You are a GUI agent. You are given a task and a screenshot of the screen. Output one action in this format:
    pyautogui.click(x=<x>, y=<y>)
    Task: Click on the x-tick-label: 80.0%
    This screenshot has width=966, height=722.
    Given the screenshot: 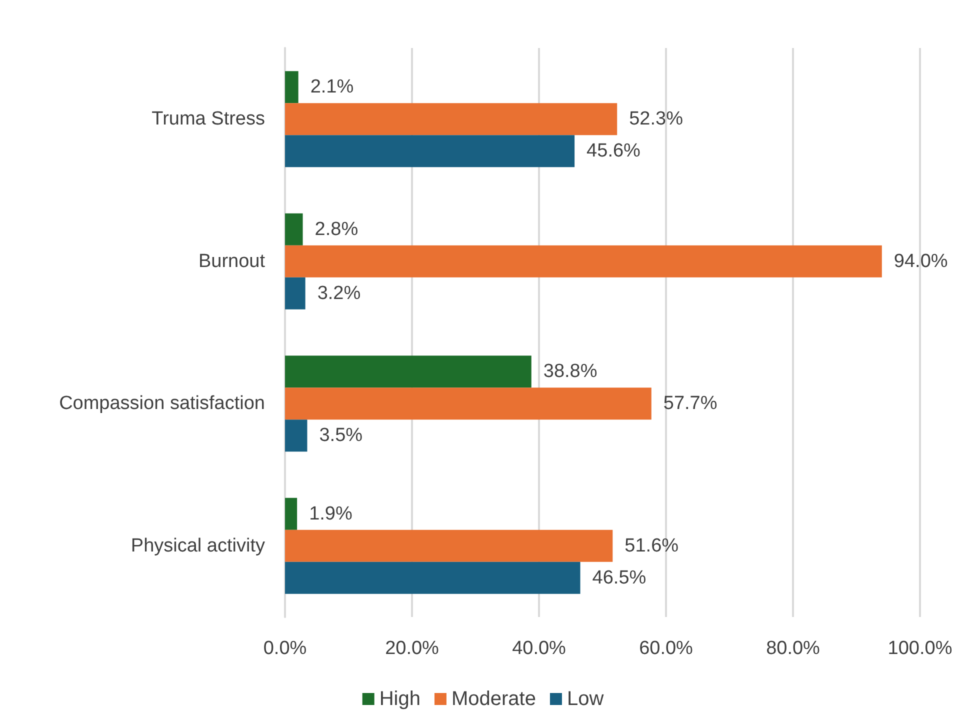 What is the action you would take?
    pyautogui.click(x=793, y=648)
    